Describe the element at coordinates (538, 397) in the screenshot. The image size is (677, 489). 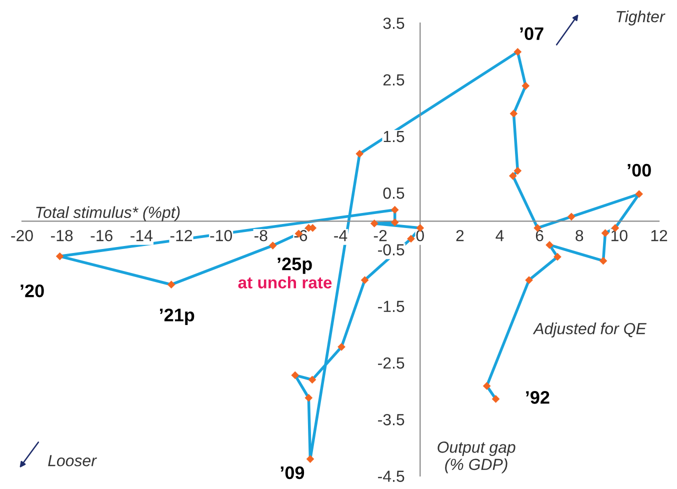
I see `annotation: ’92` at that location.